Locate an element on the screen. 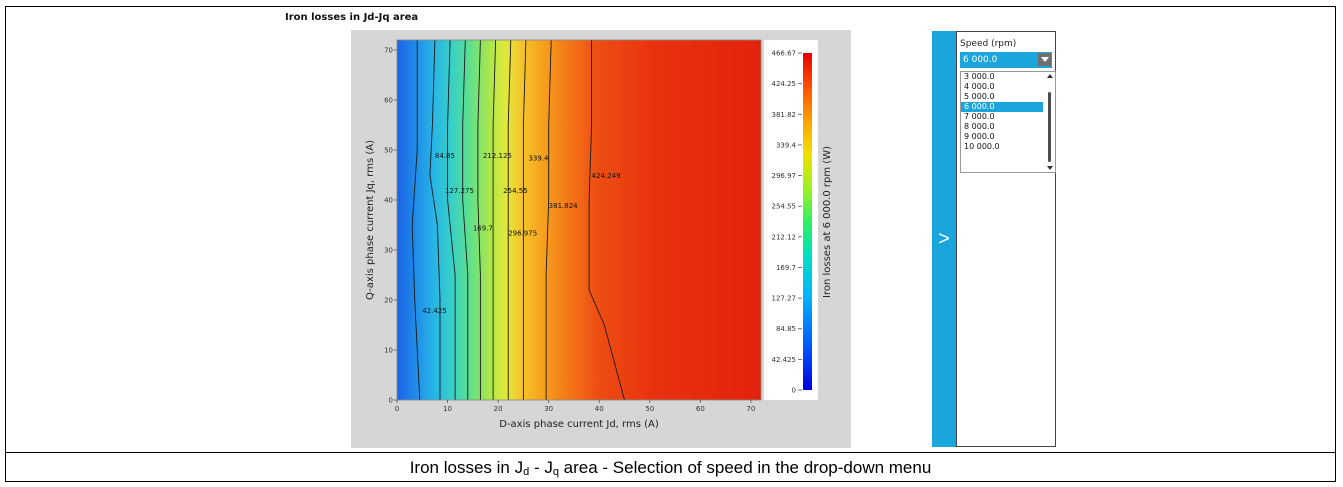 This screenshot has width=1343, height=487. y-tick-label-2: 20 is located at coordinates (388, 301).